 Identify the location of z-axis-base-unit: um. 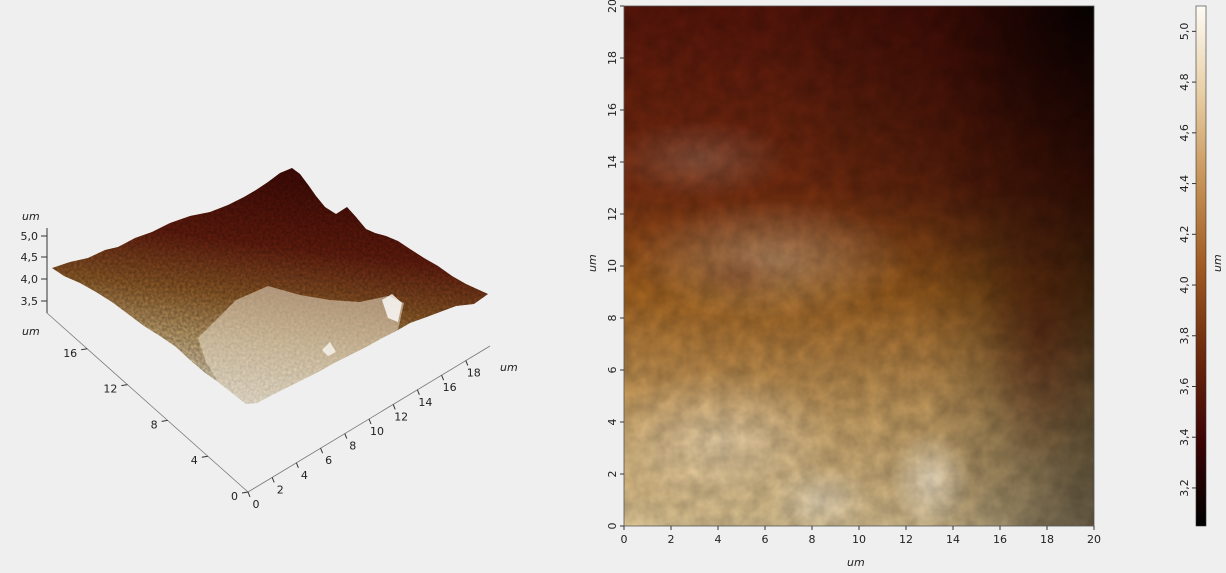
(31, 331).